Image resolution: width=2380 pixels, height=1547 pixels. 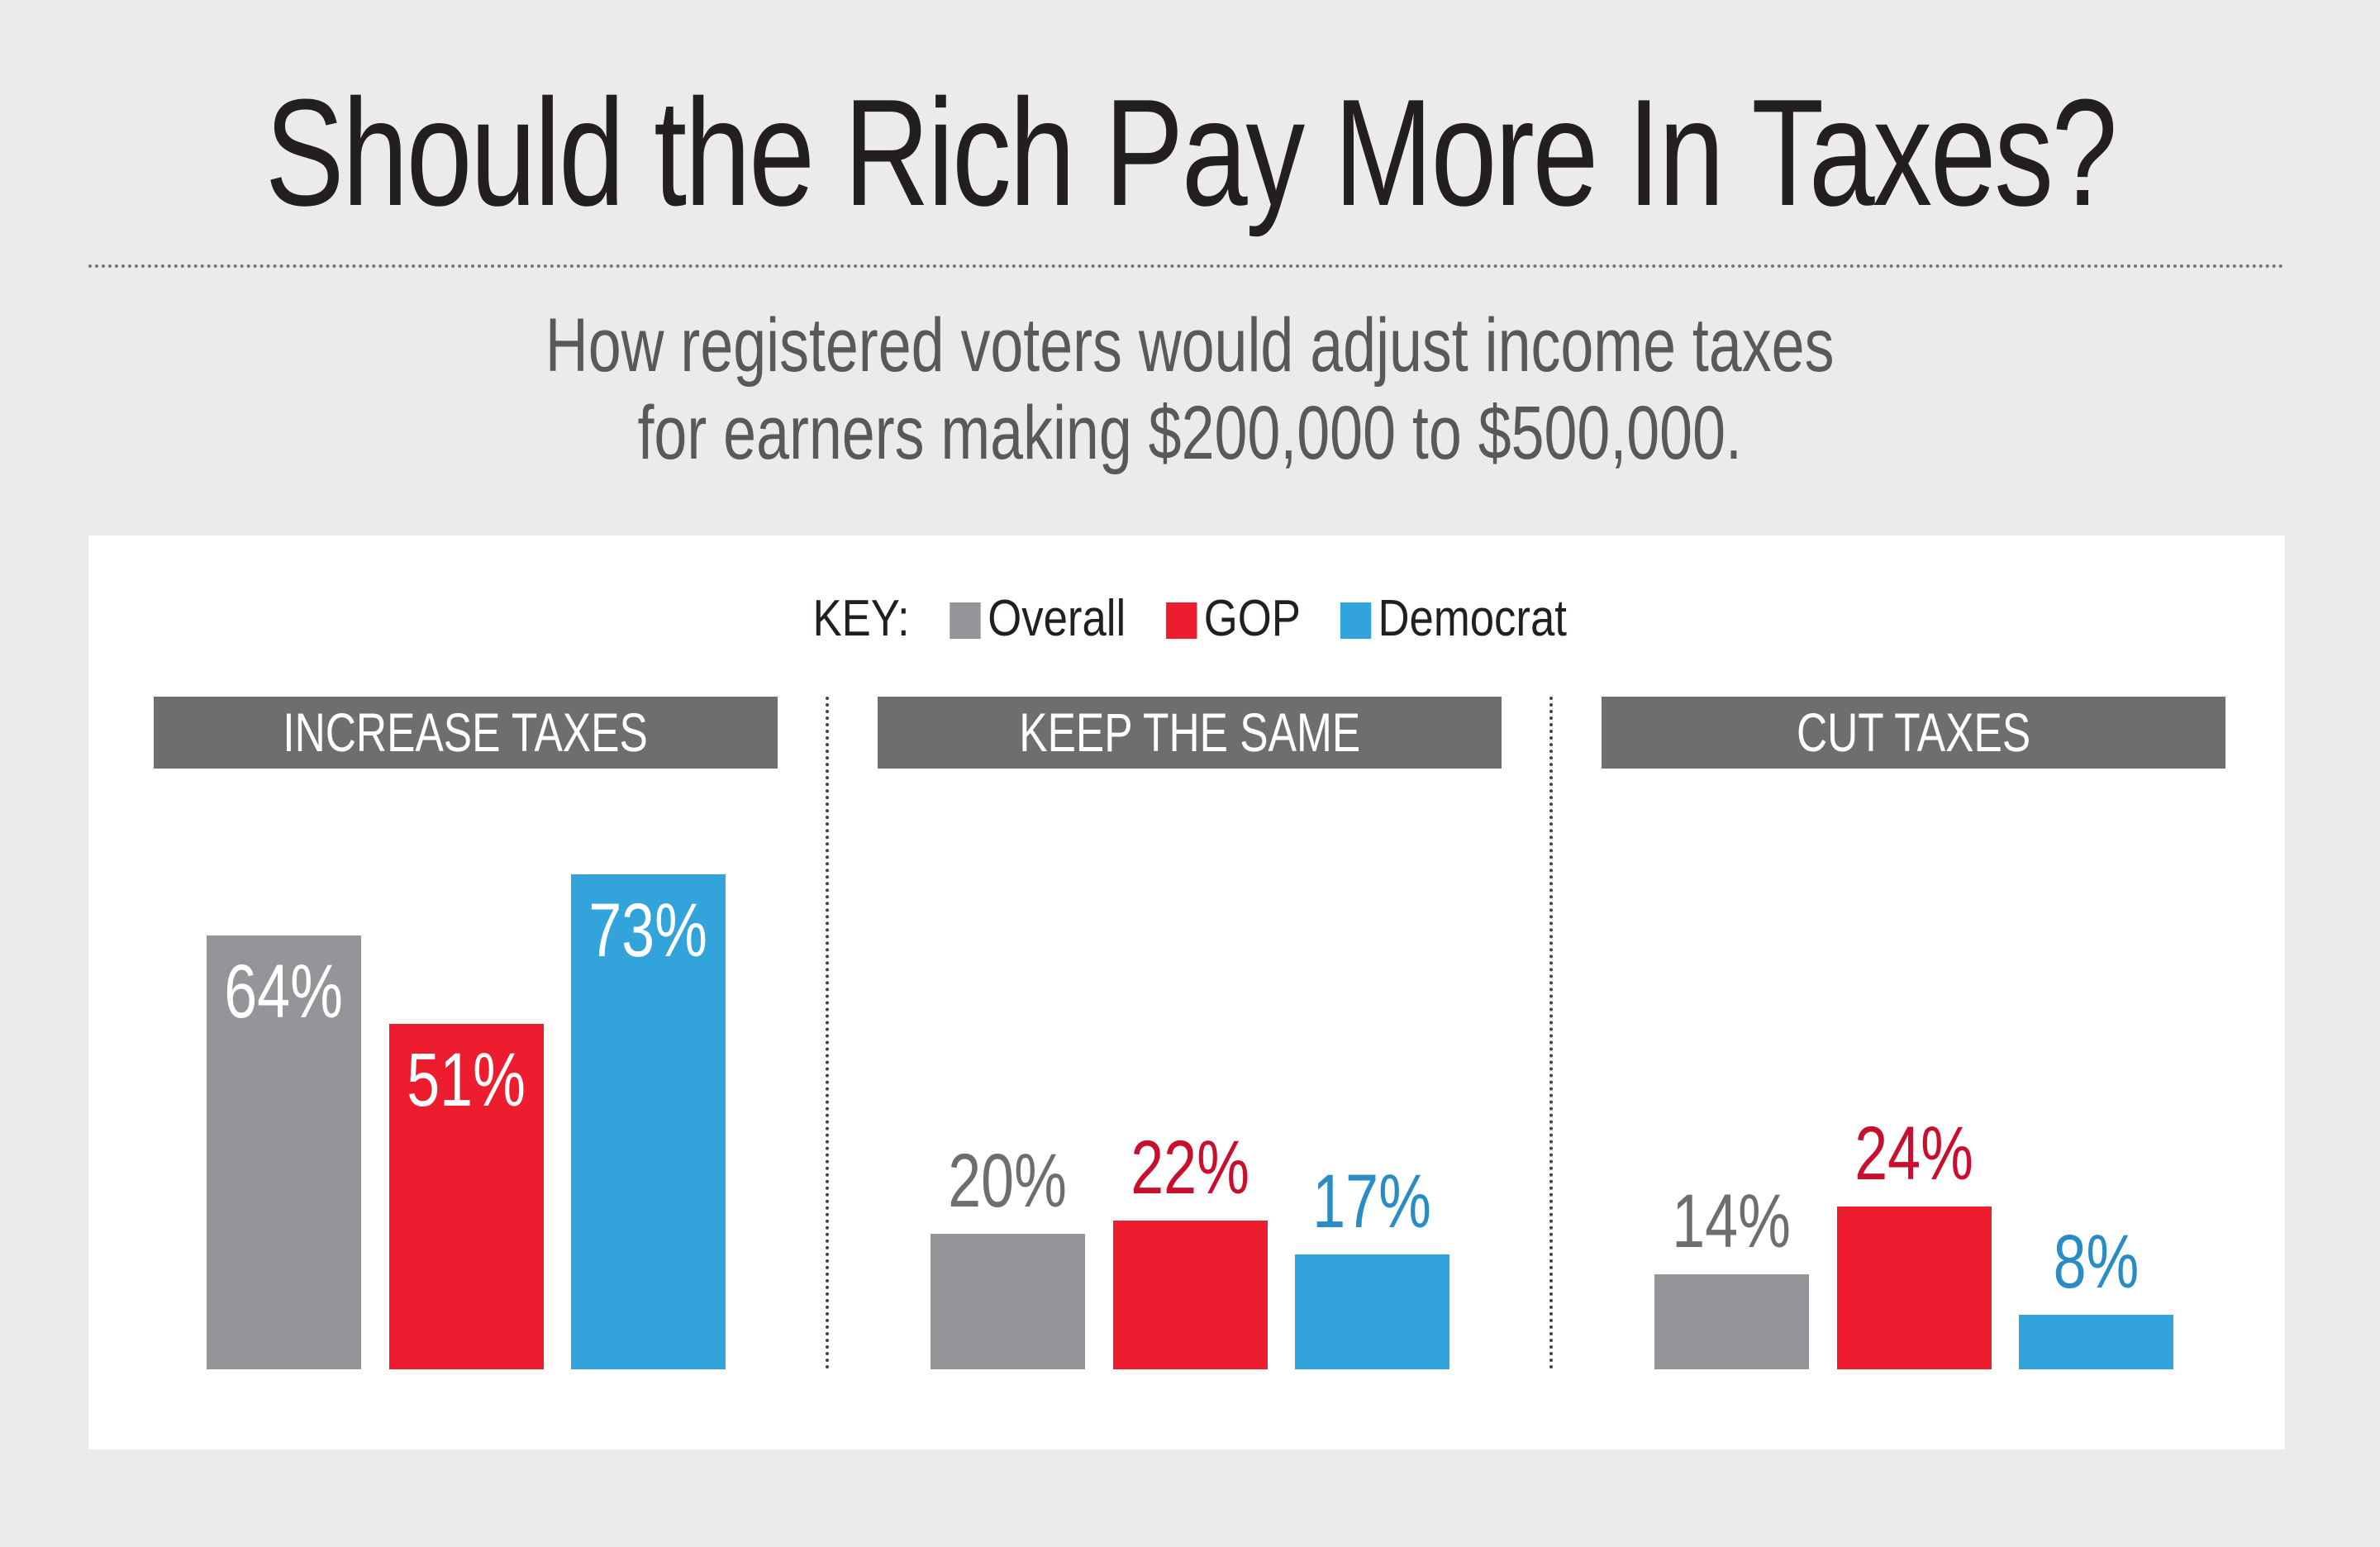 I want to click on legend-key-label: KEY:, so click(x=861, y=618).